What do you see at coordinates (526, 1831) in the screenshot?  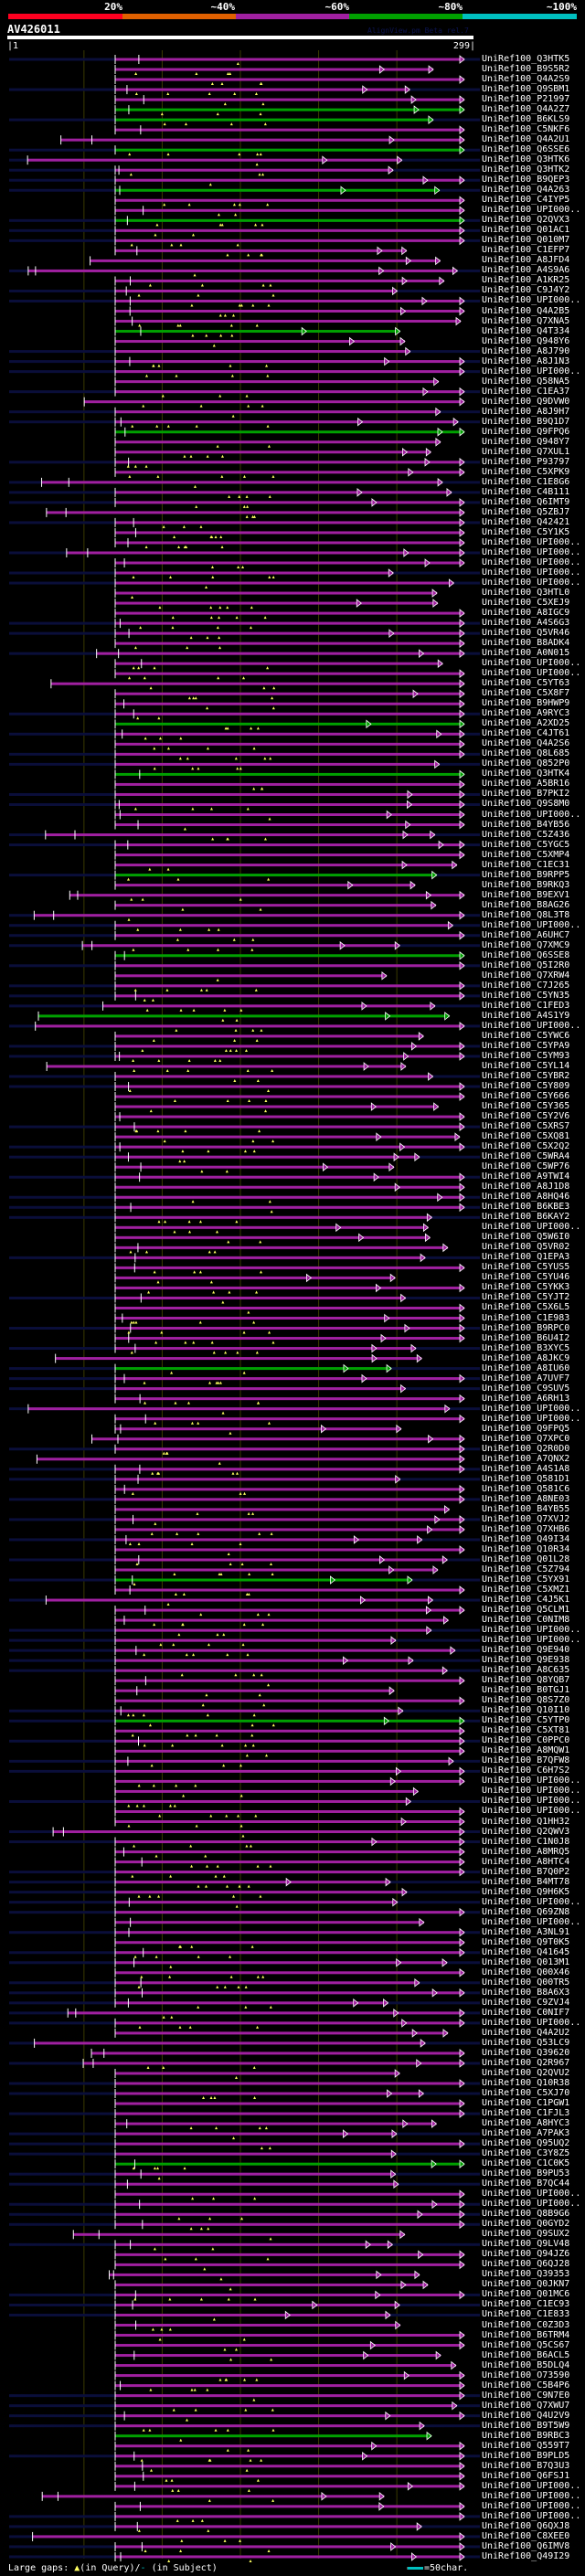 I see `hit-label: UniRef100_Q2QWV3` at bounding box center [526, 1831].